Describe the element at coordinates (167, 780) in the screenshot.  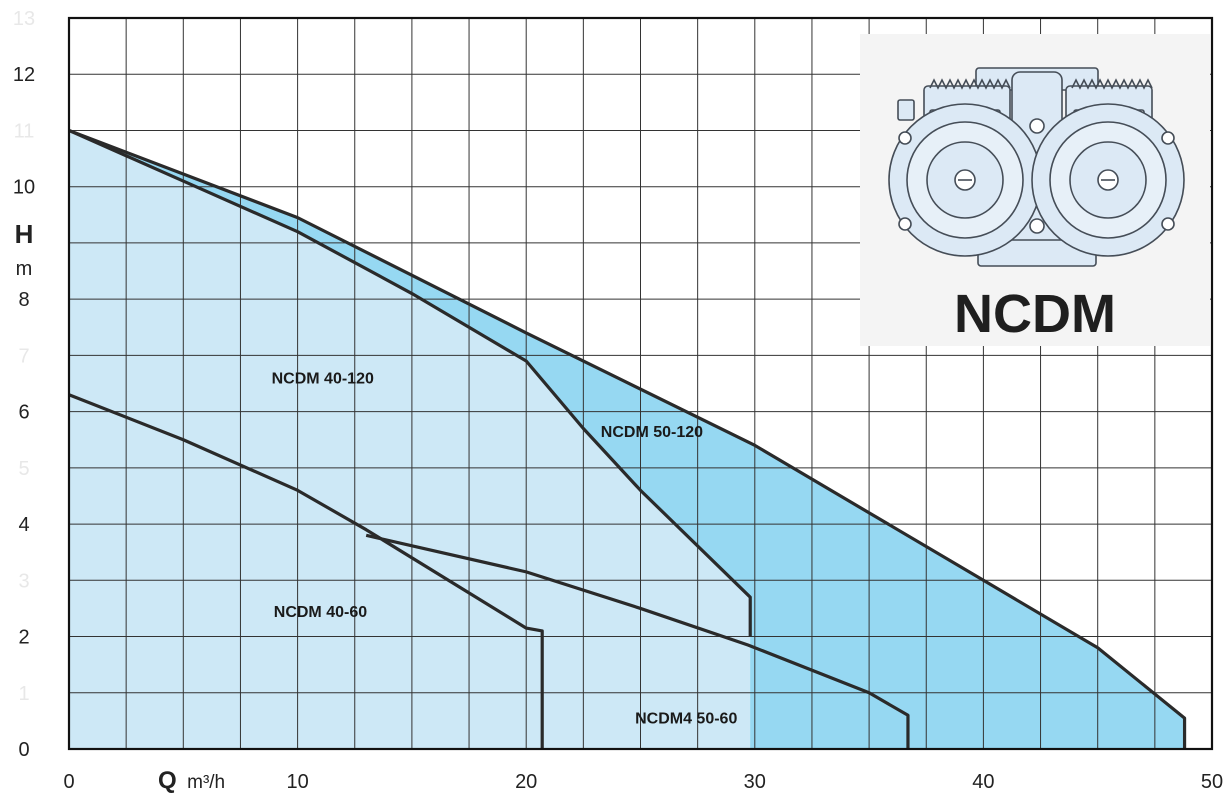
I see `x-axis-symbol: Q` at that location.